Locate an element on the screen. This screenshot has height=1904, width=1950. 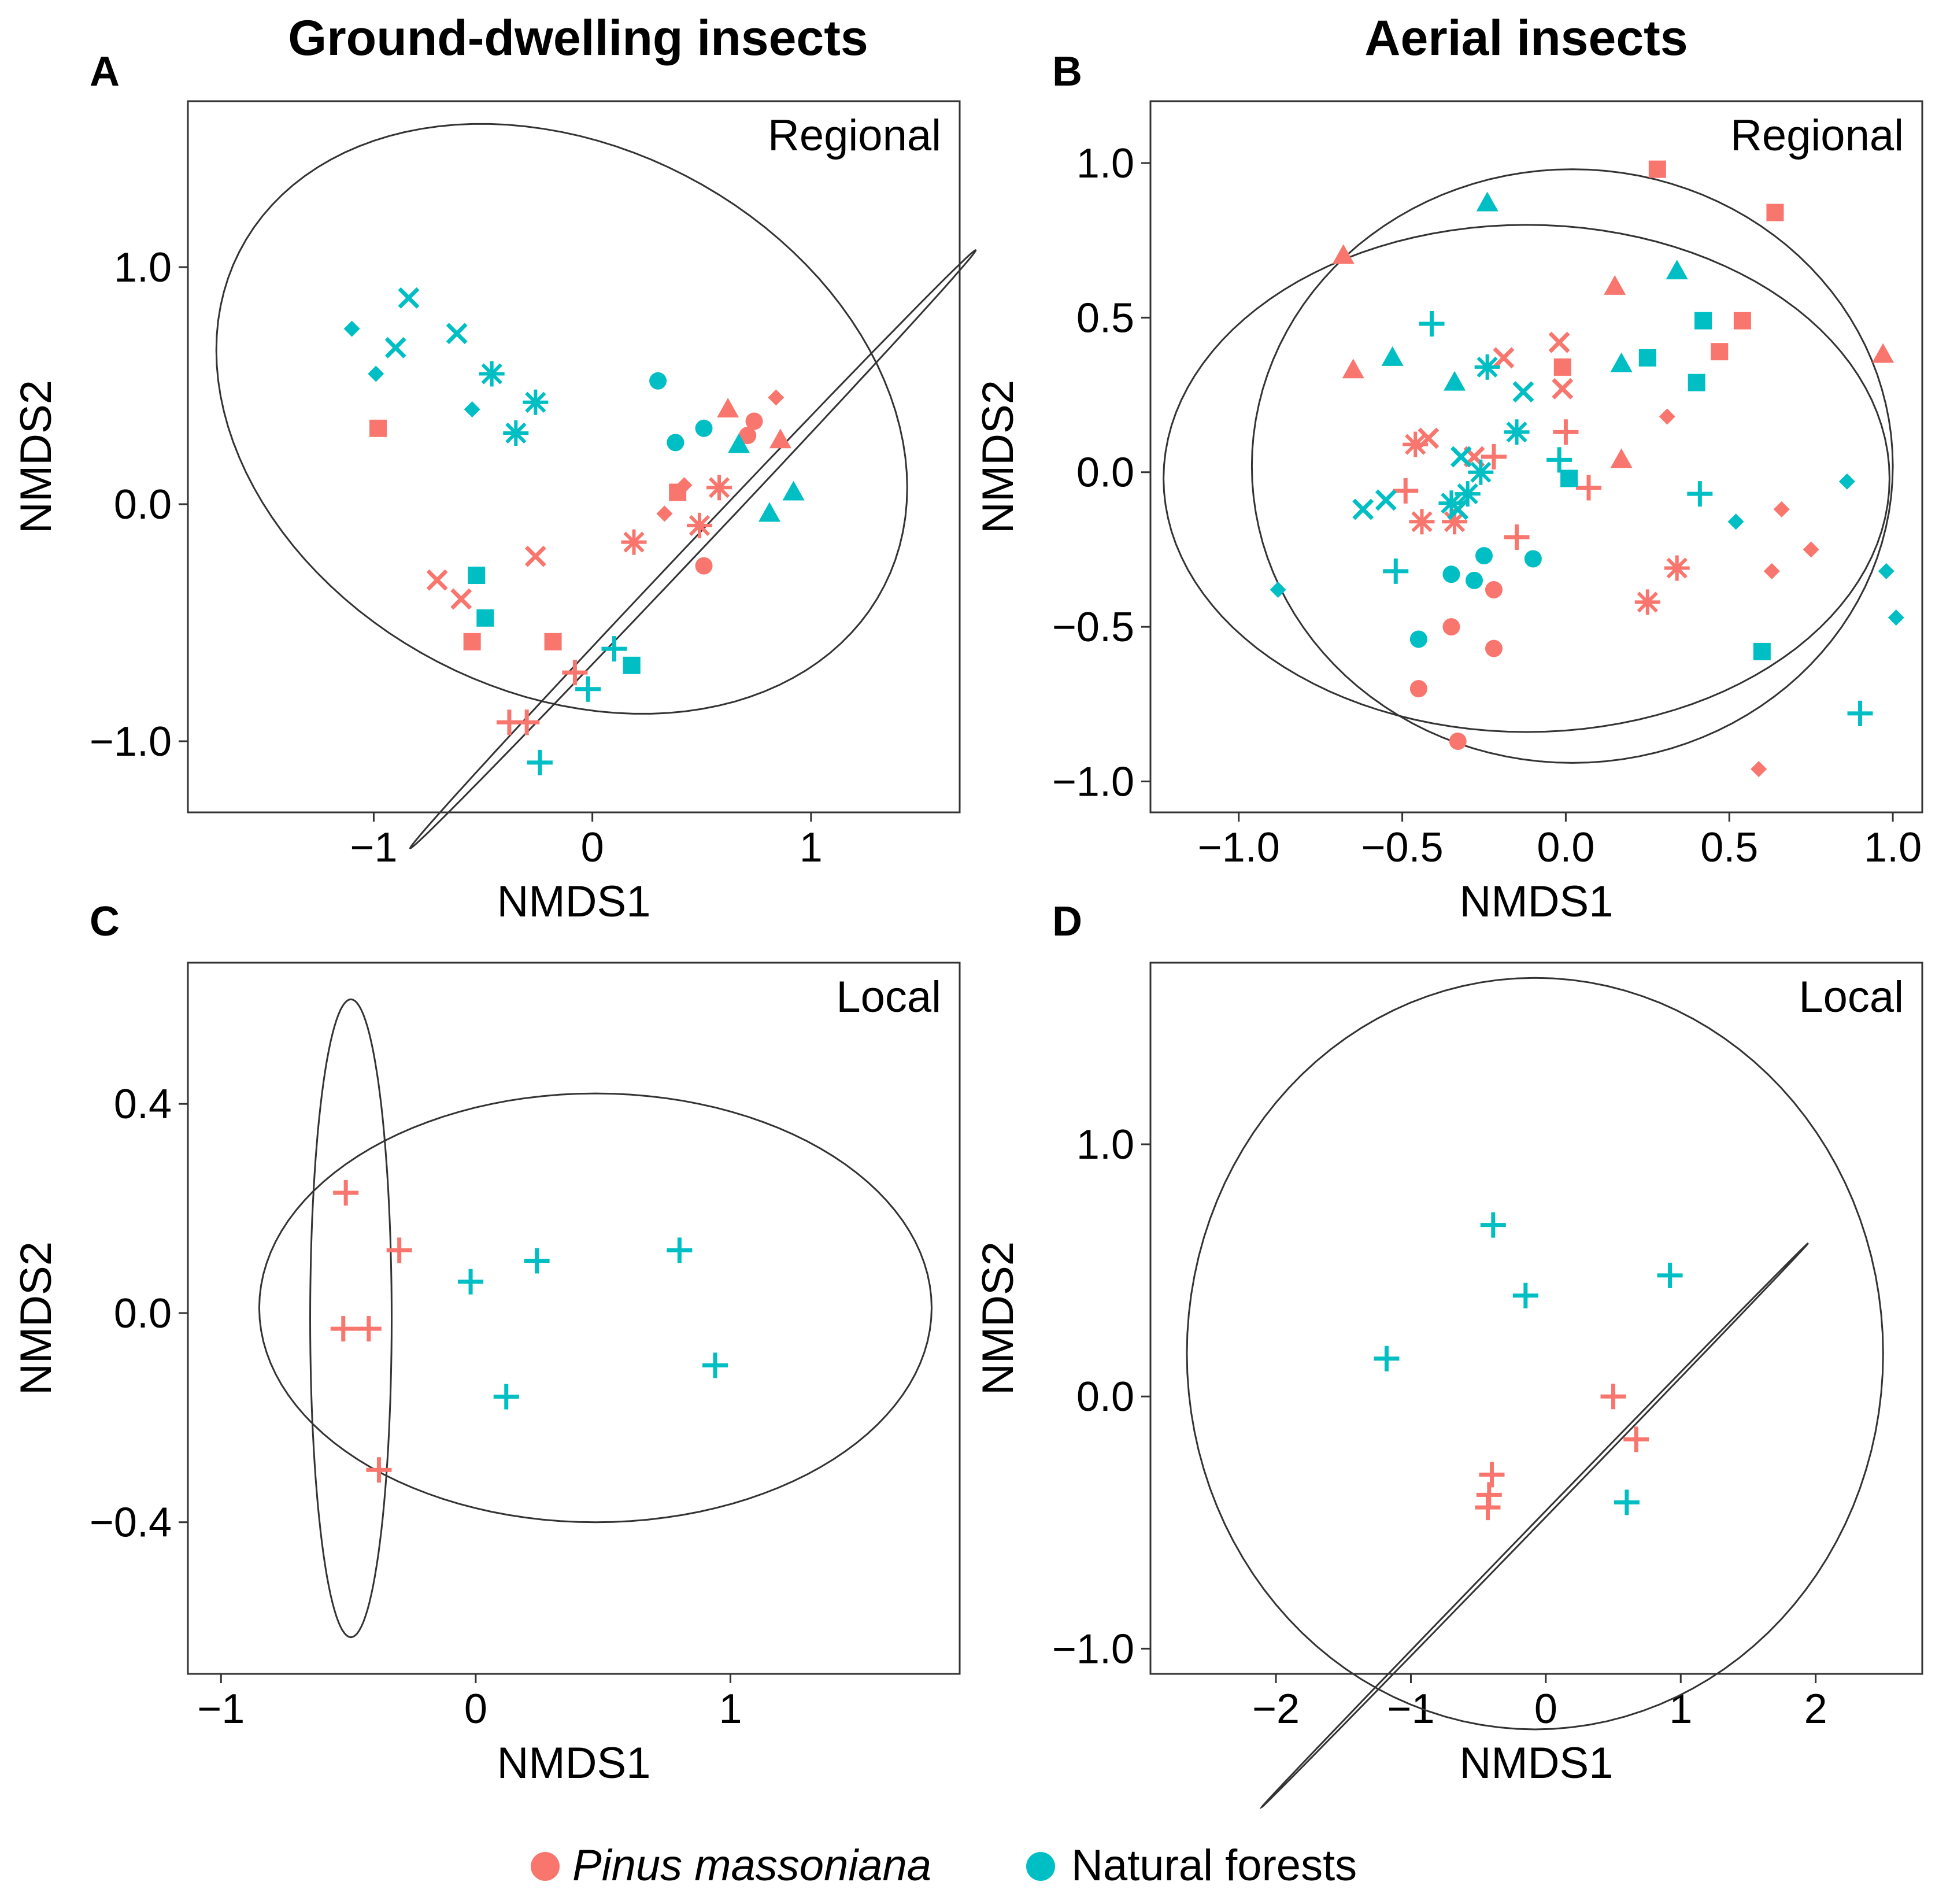
panel-letter: A is located at coordinates (105, 72).